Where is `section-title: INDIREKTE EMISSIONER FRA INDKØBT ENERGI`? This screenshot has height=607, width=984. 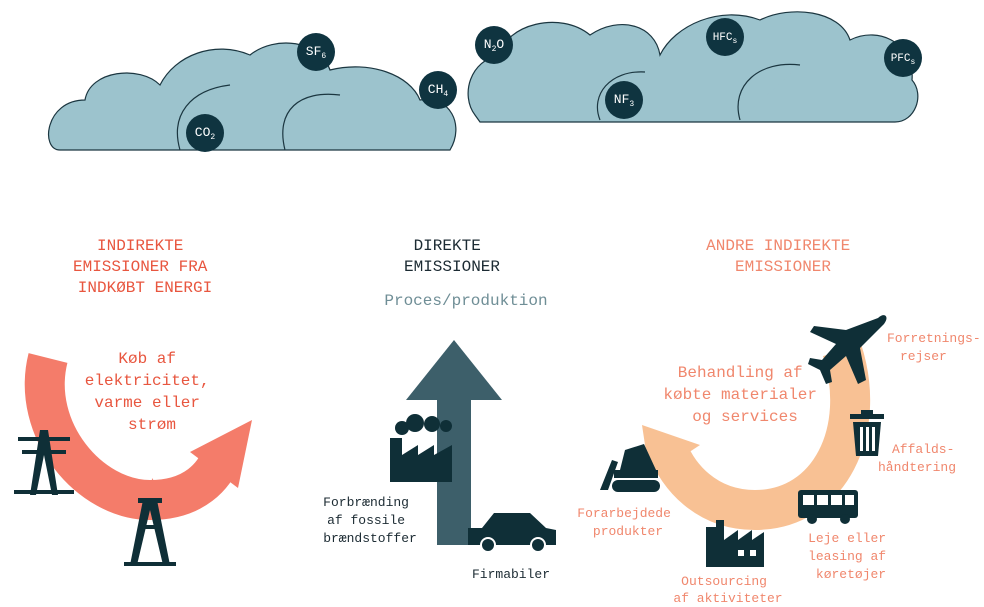 section-title: INDIREKTE EMISSIONER FRA INDKØBT ENERGI is located at coordinates (145, 267).